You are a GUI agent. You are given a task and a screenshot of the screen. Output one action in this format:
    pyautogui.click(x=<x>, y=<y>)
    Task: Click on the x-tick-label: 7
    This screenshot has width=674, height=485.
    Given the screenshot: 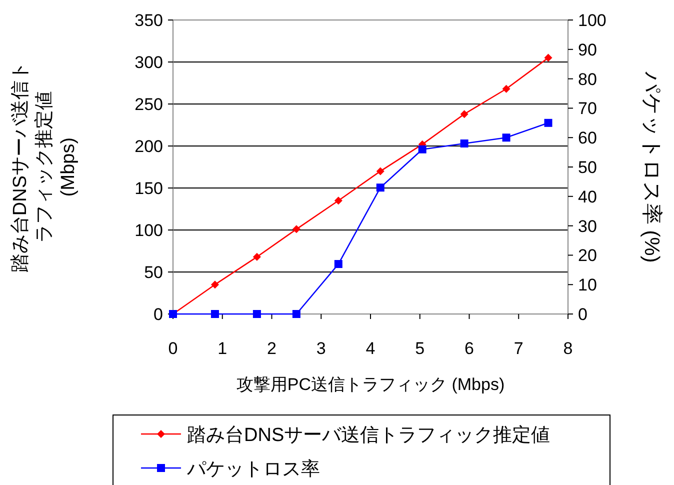 What is the action you would take?
    pyautogui.click(x=519, y=348)
    